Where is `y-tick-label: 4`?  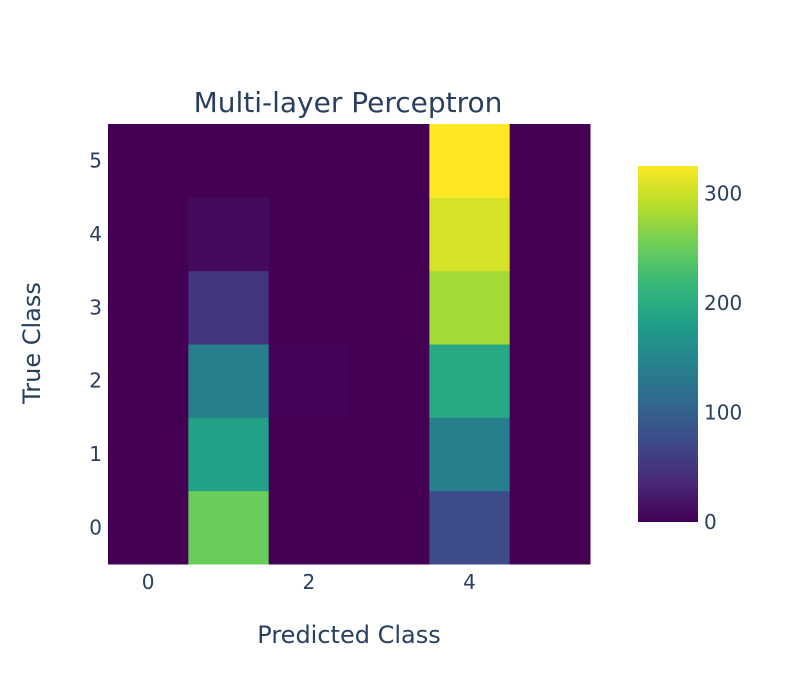 y-tick-label: 4 is located at coordinates (95, 234).